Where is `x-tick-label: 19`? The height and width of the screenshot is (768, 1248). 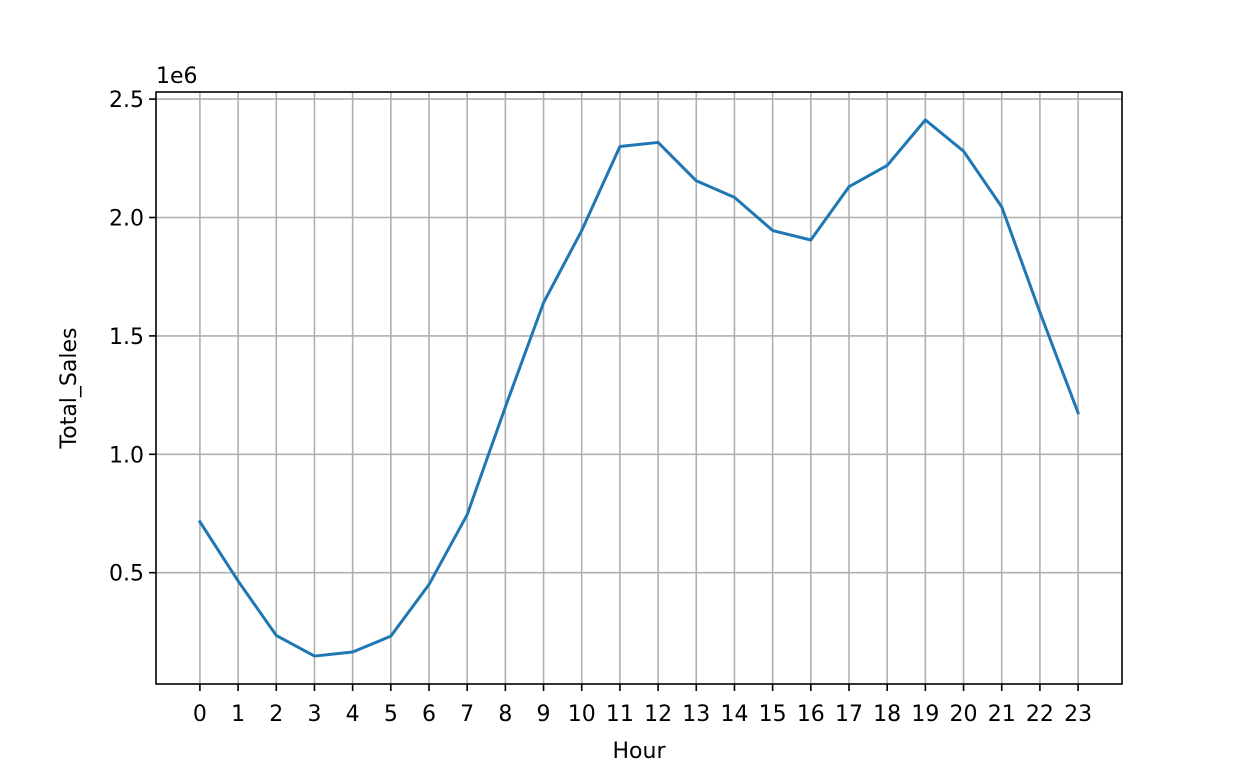 x-tick-label: 19 is located at coordinates (925, 714).